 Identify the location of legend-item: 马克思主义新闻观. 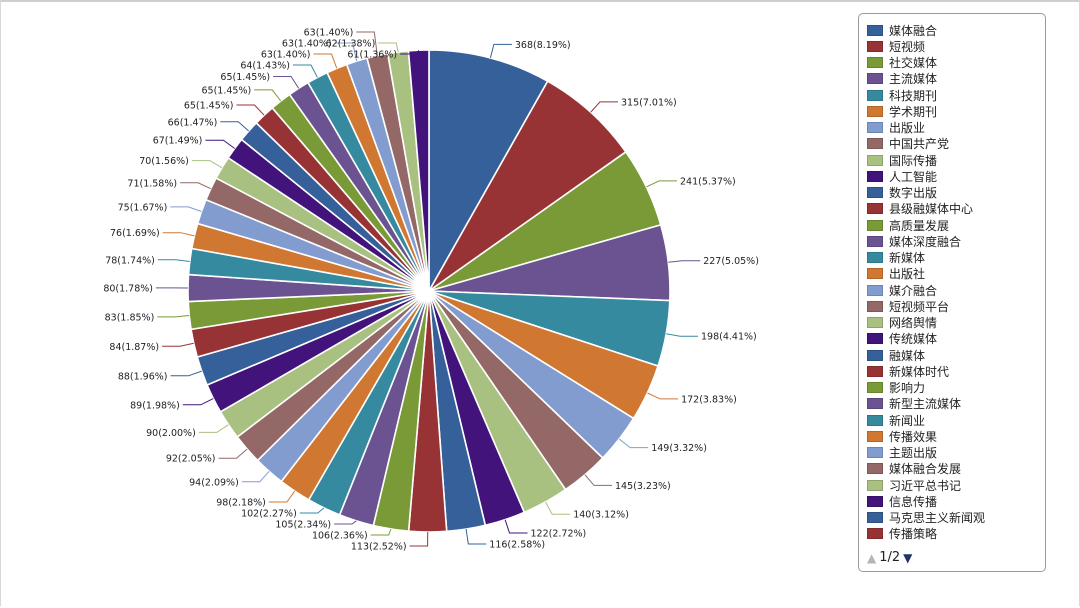
(955, 518).